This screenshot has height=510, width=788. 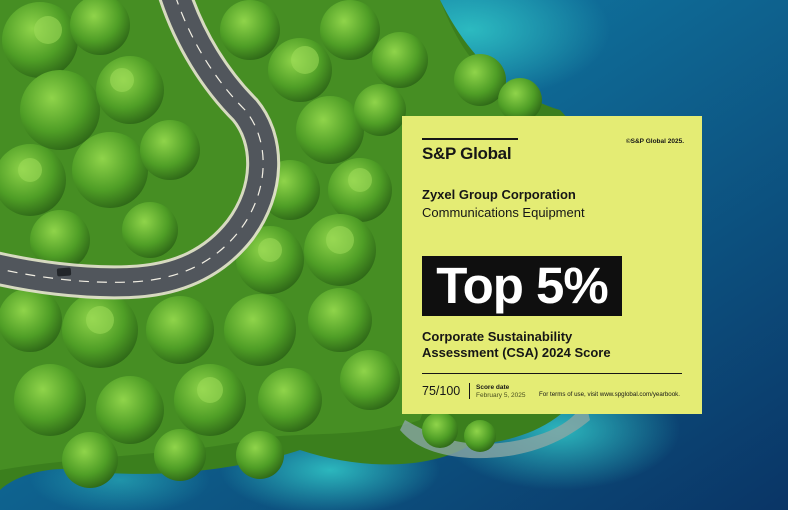 What do you see at coordinates (467, 153) in the screenshot?
I see `sp-global-logo: S&P Global` at bounding box center [467, 153].